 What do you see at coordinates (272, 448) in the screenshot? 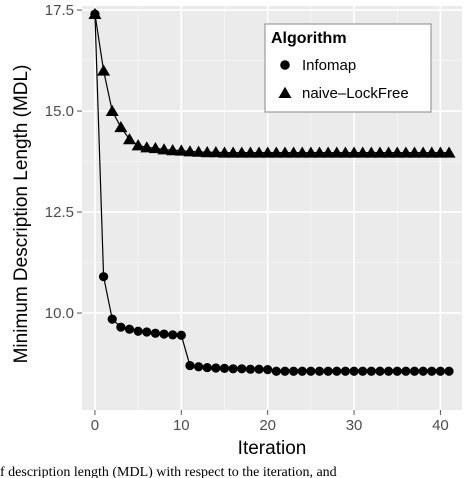
I see `x-axis-title: Iteration` at bounding box center [272, 448].